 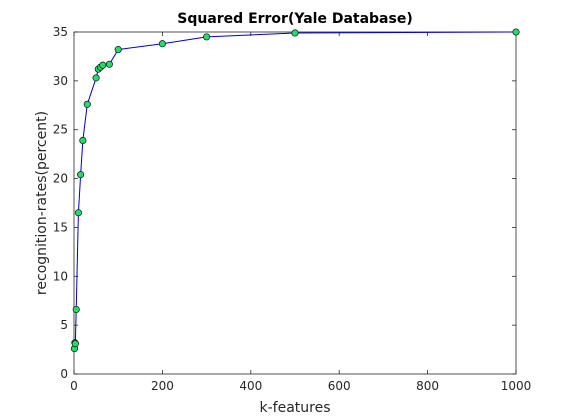 What do you see at coordinates (60, 276) in the screenshot?
I see `y-tick-label: 10` at bounding box center [60, 276].